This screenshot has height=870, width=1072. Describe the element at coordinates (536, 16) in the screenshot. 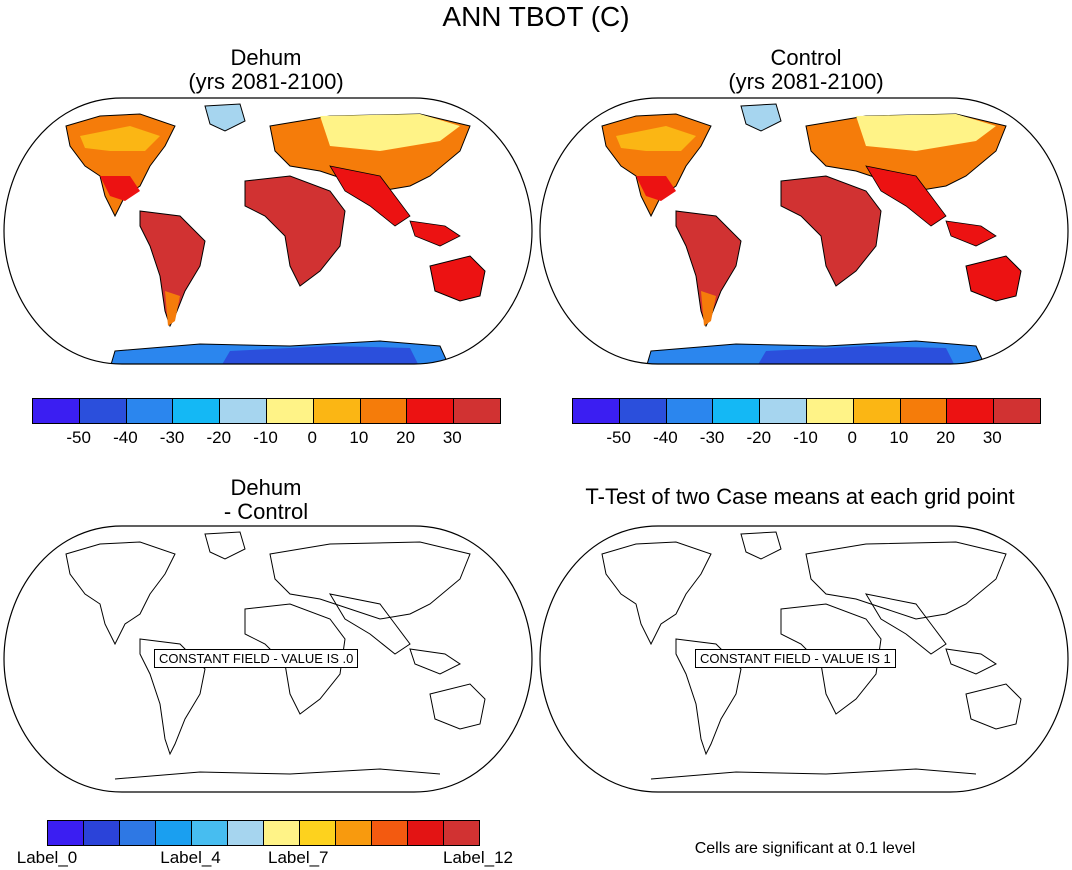

I see `page-title: ANN TBOT (C)` at that location.